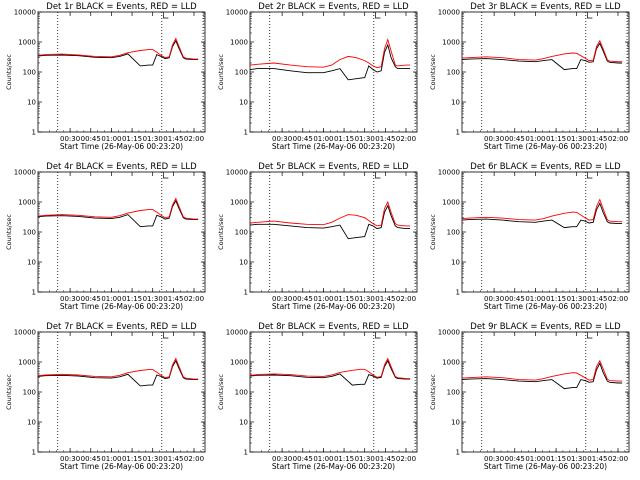  What do you see at coordinates (333, 327) in the screenshot?
I see `plot-title: Det 8r BLACK = Events, RED = LLD` at bounding box center [333, 327].